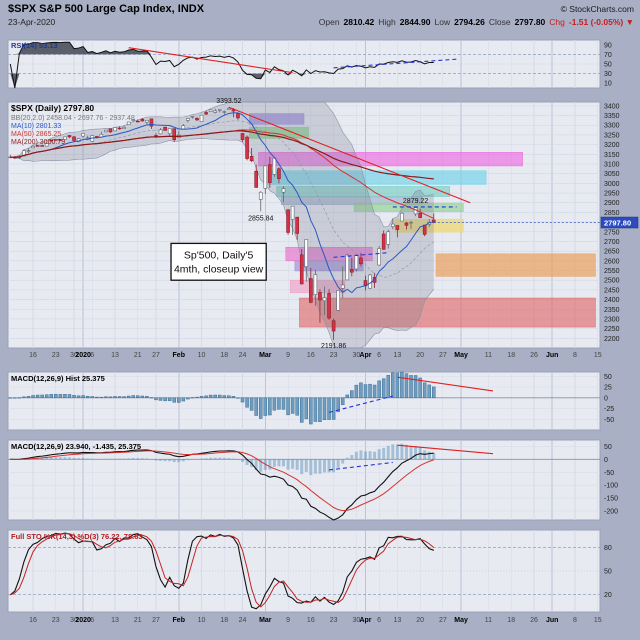 The image size is (640, 640). Describe the element at coordinates (612, 174) in the screenshot. I see `svg-text: 3050` at that location.